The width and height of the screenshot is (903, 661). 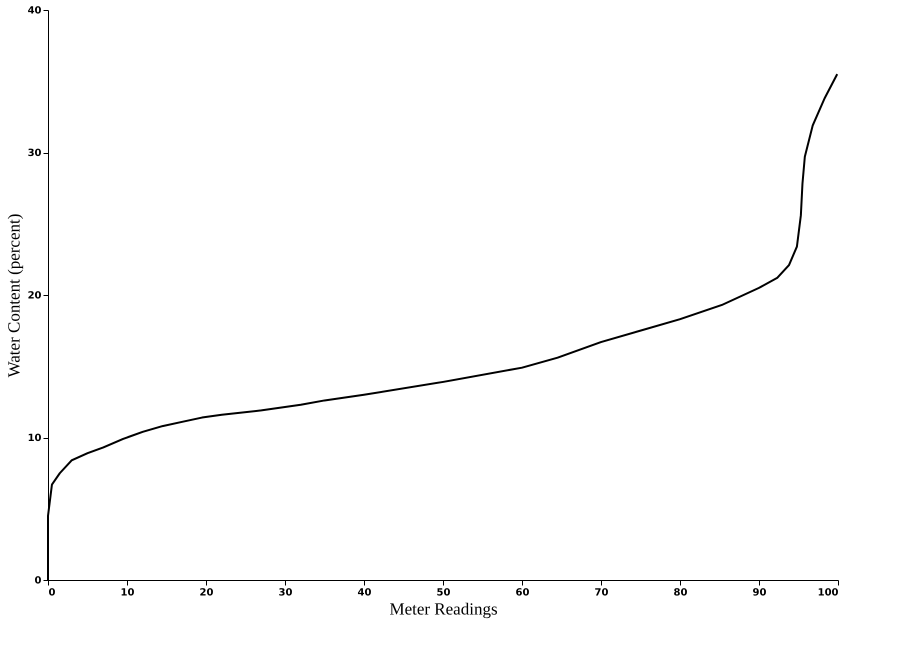 I want to click on y-axis-title: Water Content (percent), so click(x=14, y=296).